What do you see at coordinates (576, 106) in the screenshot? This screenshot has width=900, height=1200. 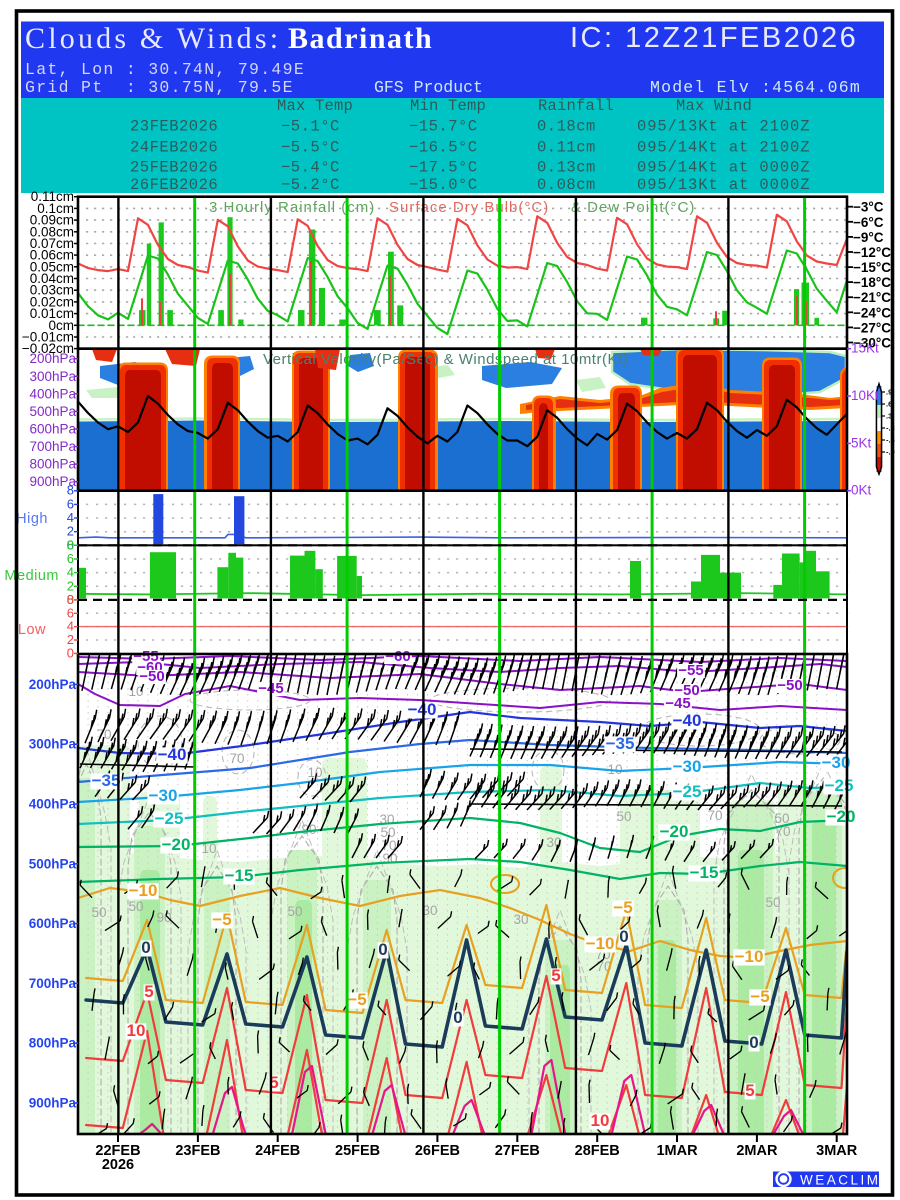 I see `svg-text: Rainfall` at bounding box center [576, 106].